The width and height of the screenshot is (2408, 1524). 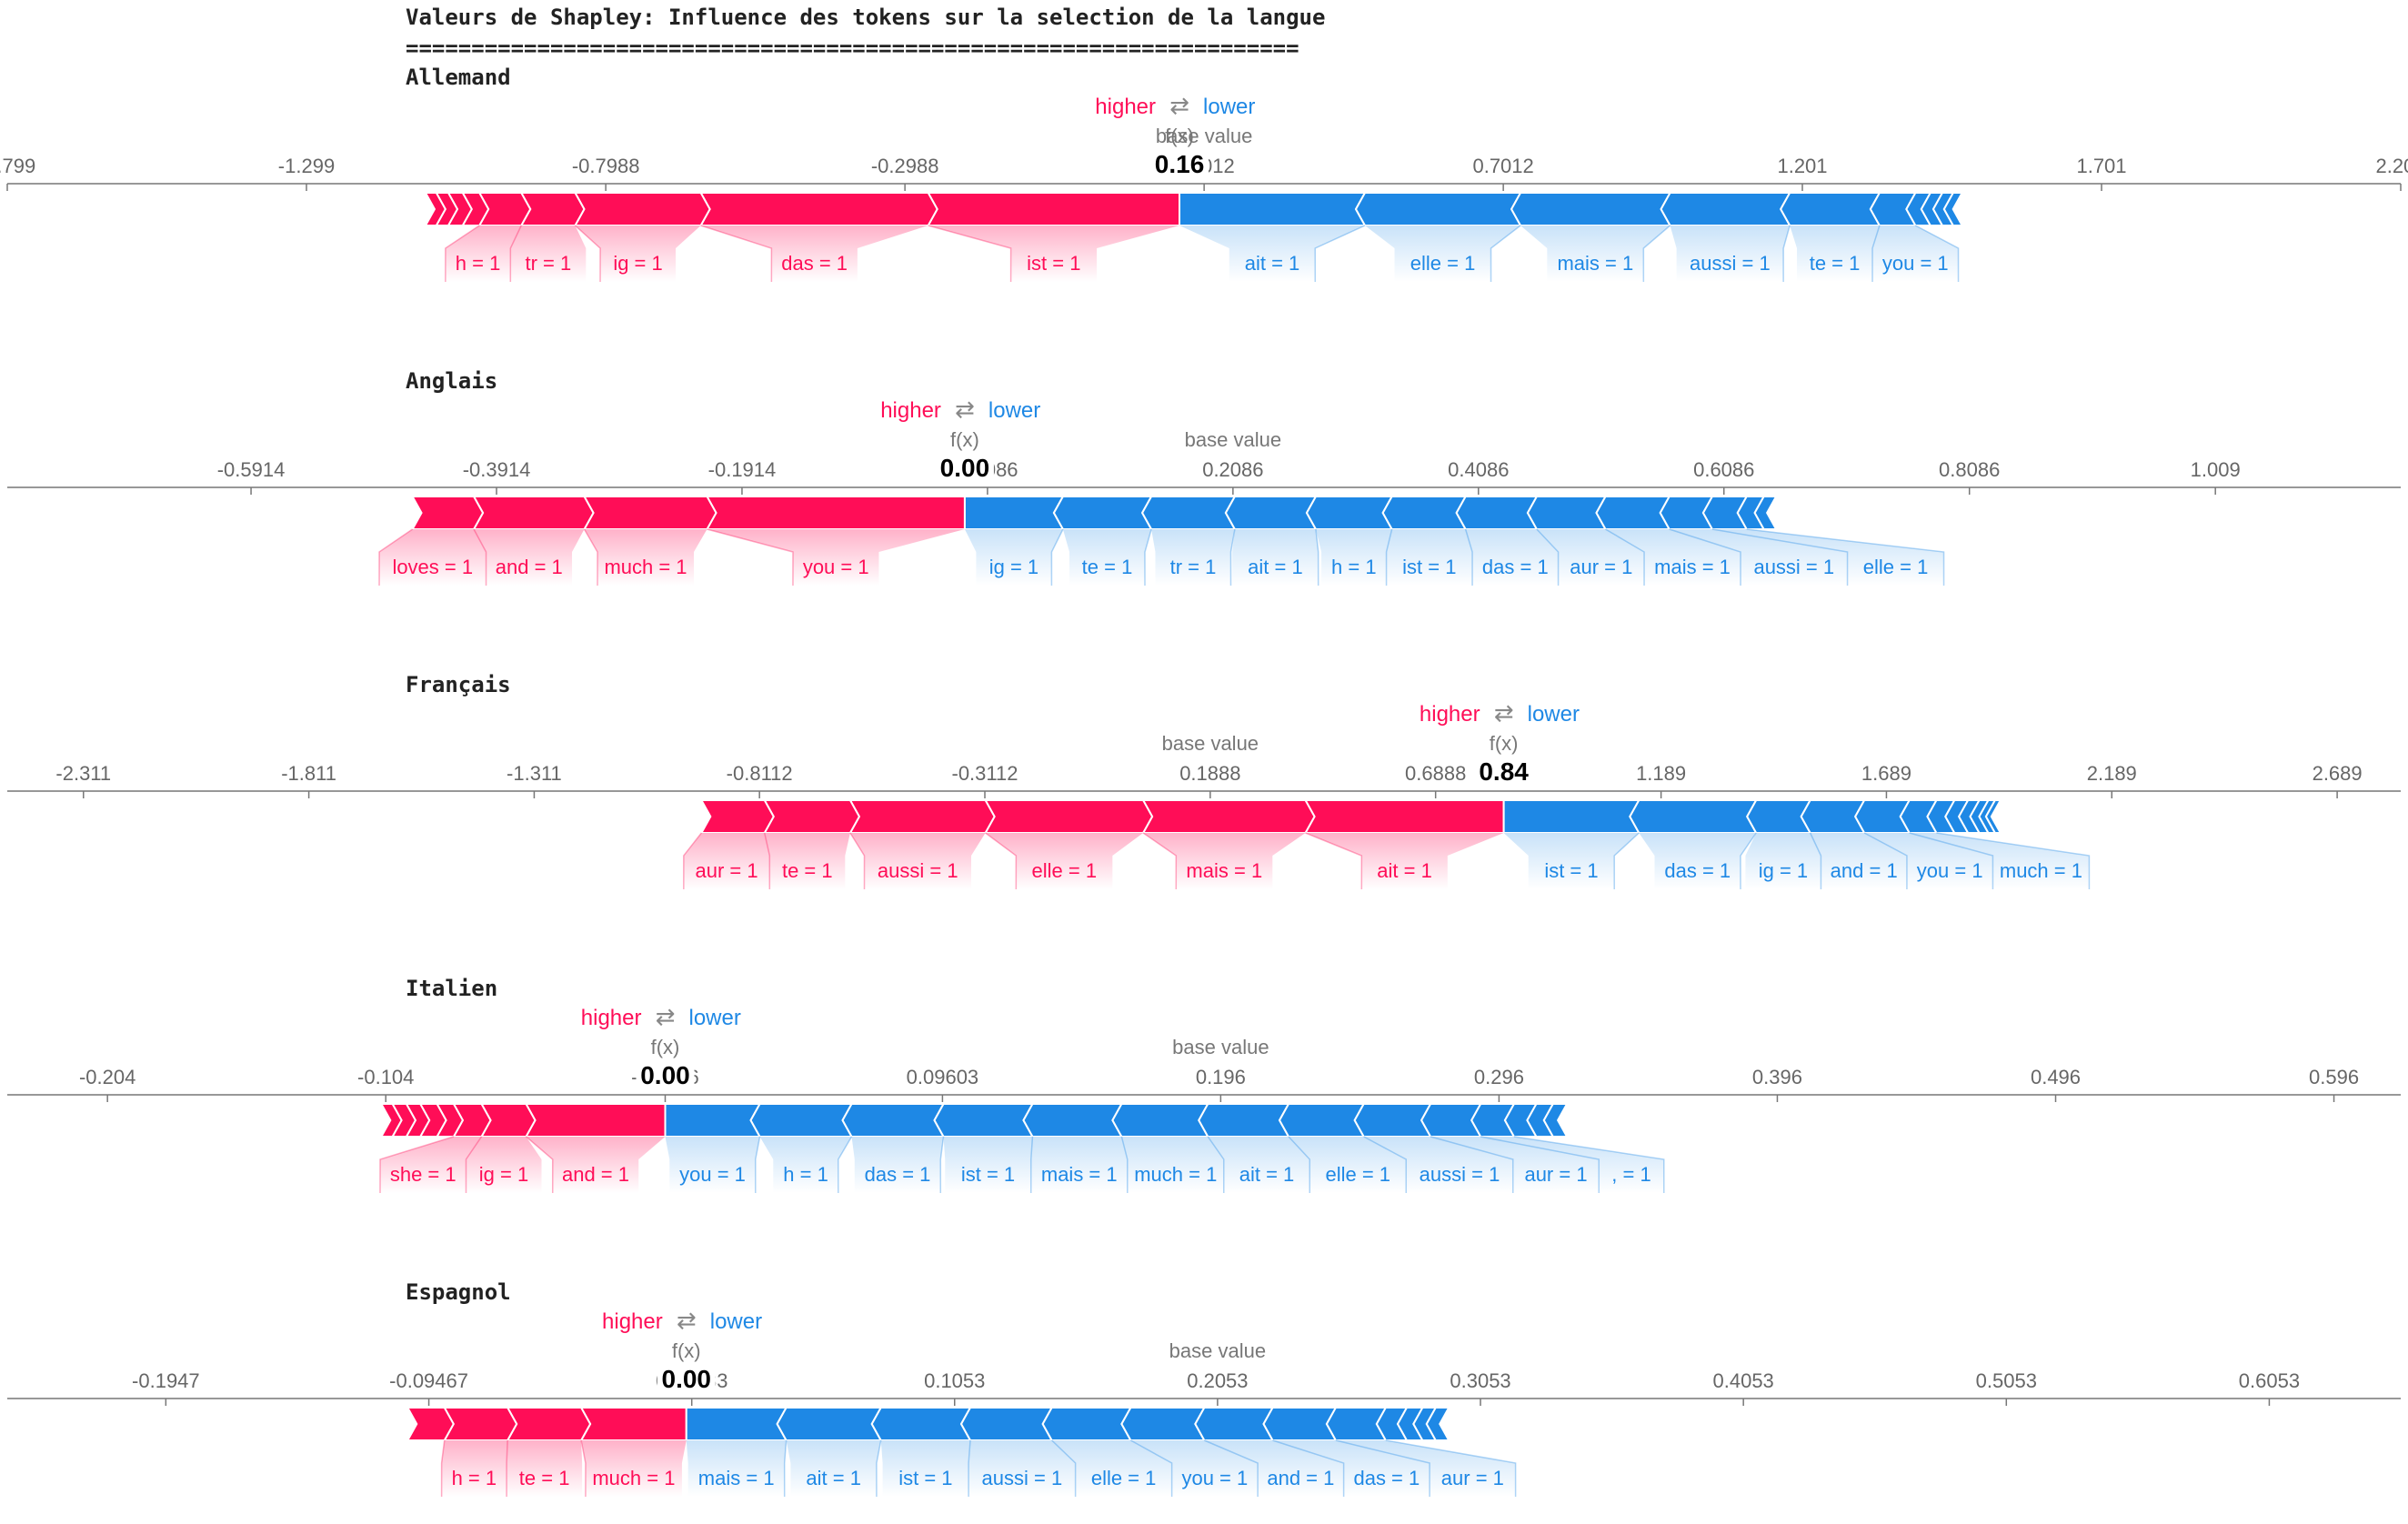 What do you see at coordinates (1404, 870) in the screenshot?
I see `positive-feature-label: ait = 1` at bounding box center [1404, 870].